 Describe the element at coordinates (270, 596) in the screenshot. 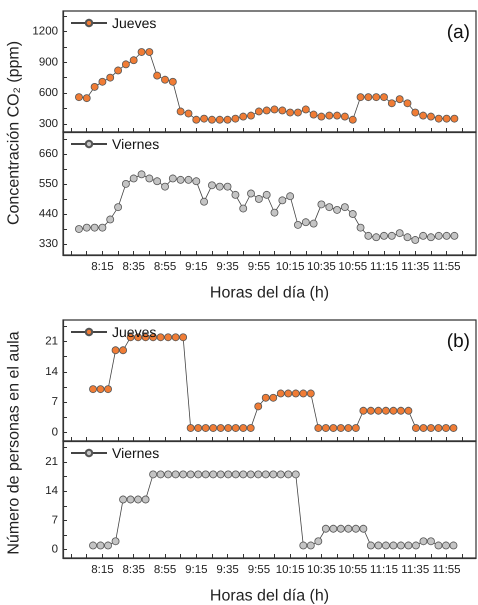

I see `x-axis-title: Horas del día (h)` at that location.